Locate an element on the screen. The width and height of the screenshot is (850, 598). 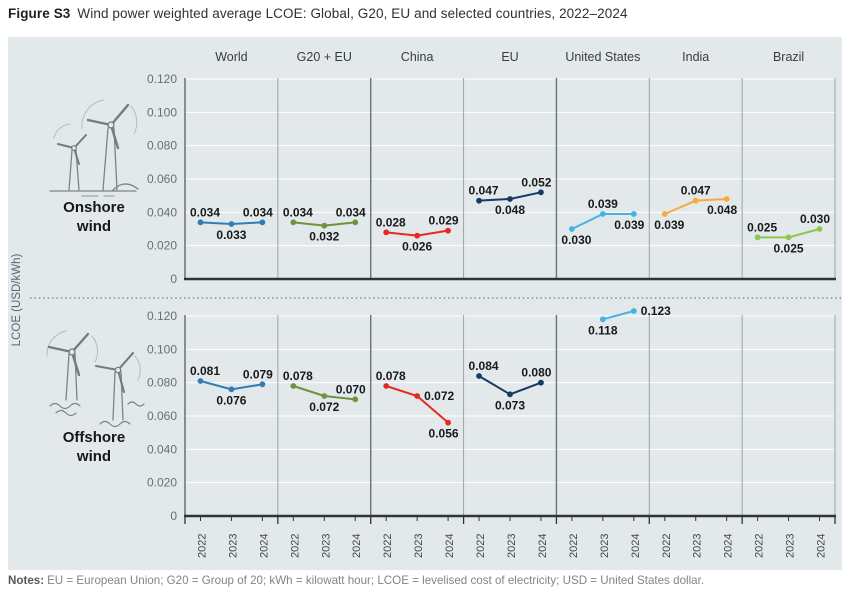
y-axis-label: LCOE (USD/kWh) is located at coordinates (17, 300).